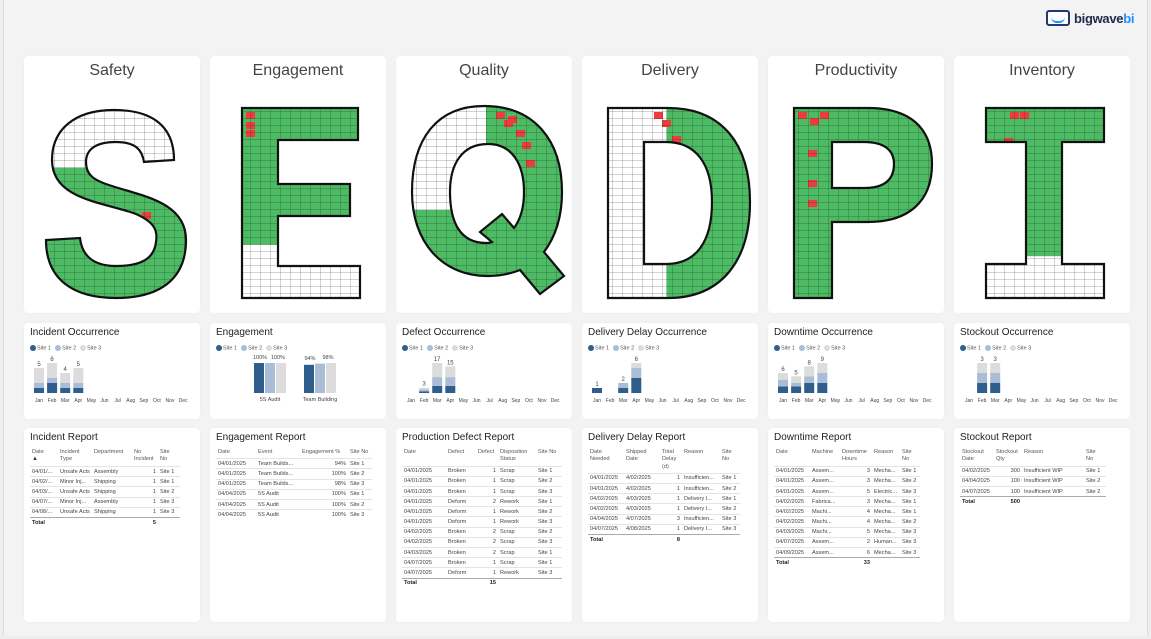 The width and height of the screenshot is (1151, 639). I want to click on table-row: 04/03/2025 Machi... 5 Mecha... Site 3, so click(847, 532).